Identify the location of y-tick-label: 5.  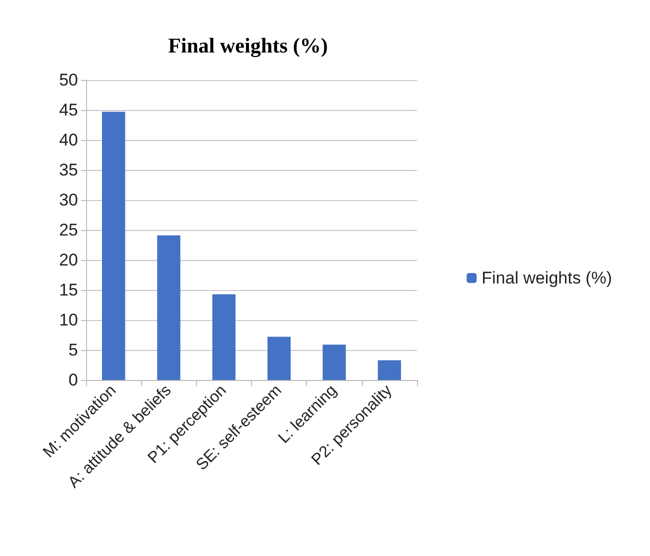
(73, 350).